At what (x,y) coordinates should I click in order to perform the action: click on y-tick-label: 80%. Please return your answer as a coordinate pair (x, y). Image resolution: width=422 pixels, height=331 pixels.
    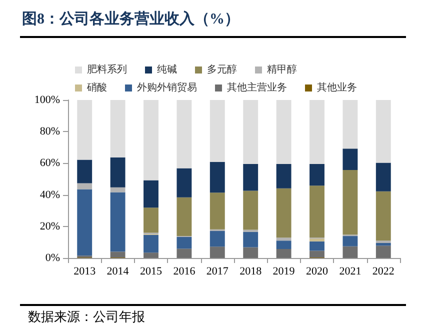
    Looking at the image, I should click on (50, 132).